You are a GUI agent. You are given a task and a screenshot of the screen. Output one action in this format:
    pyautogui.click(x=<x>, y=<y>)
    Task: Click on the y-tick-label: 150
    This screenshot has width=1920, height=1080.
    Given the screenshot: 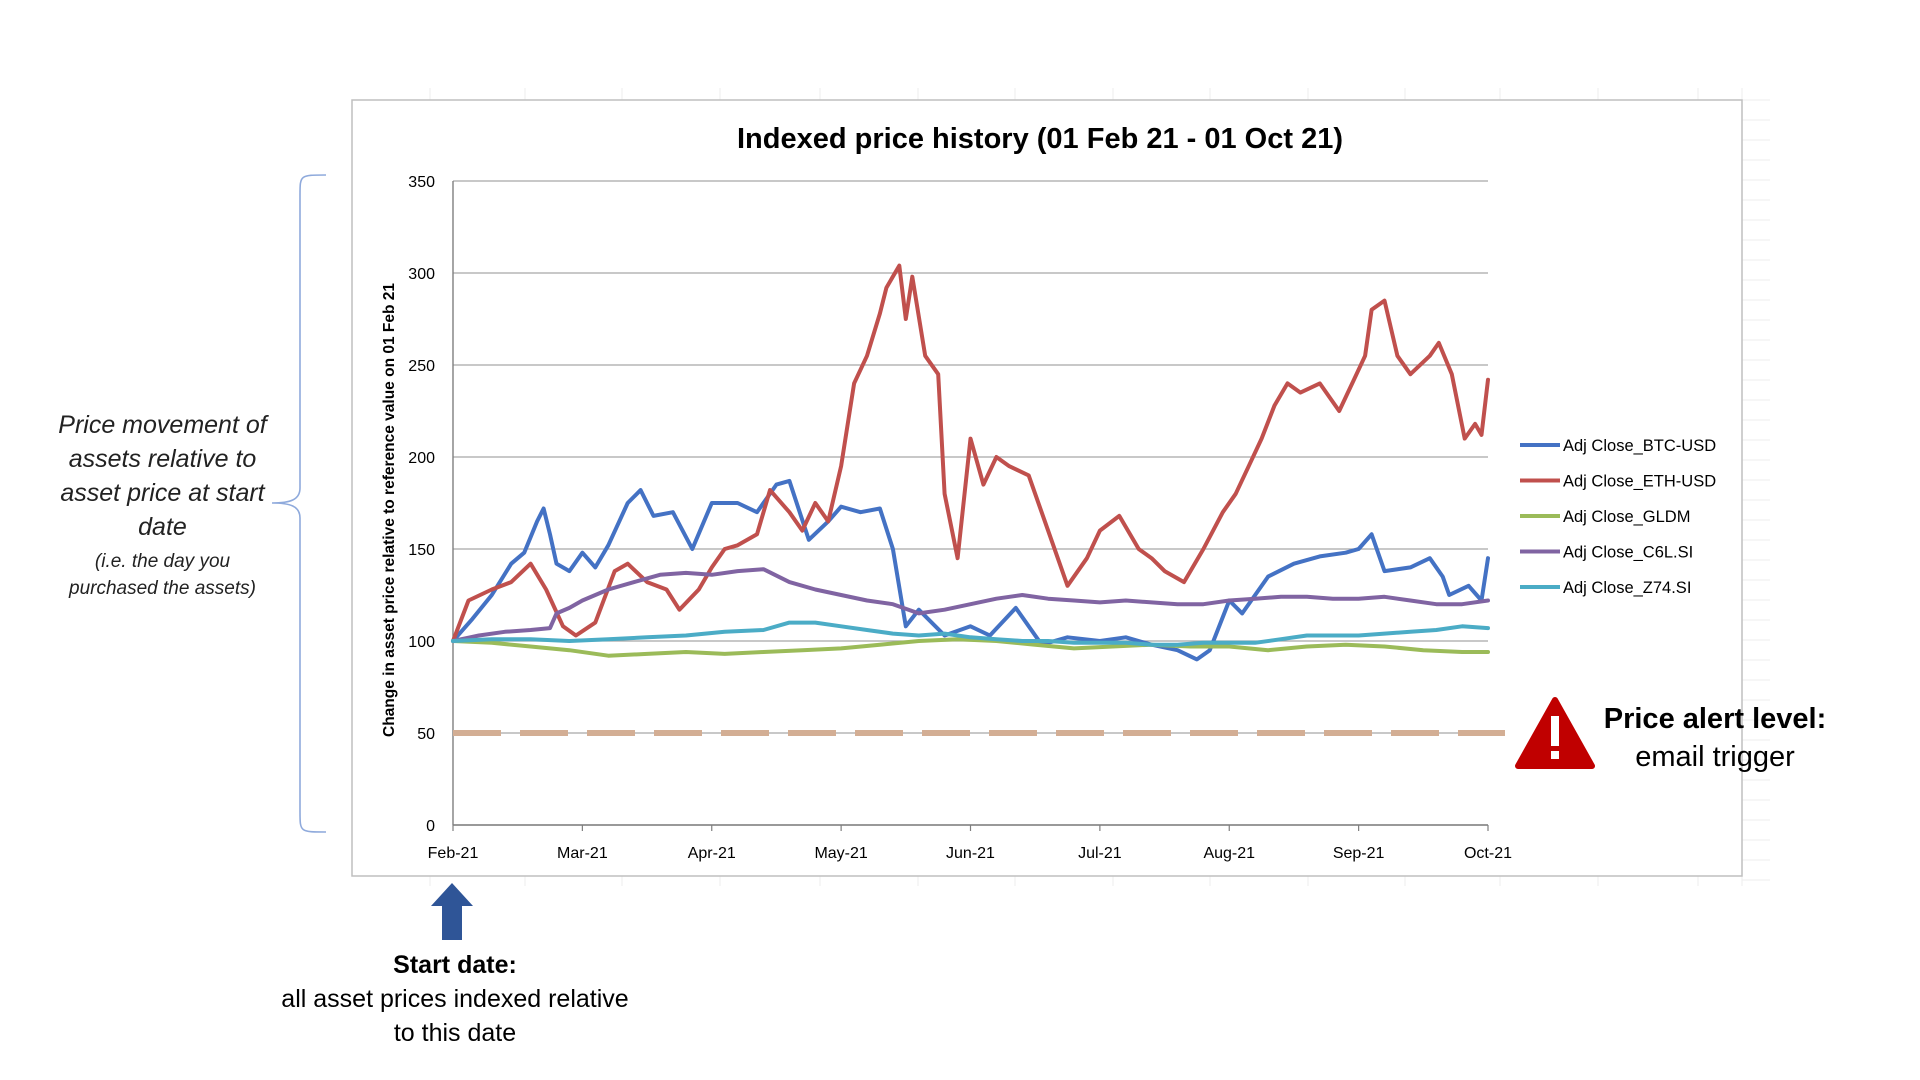 What is the action you would take?
    pyautogui.click(x=421, y=550)
    